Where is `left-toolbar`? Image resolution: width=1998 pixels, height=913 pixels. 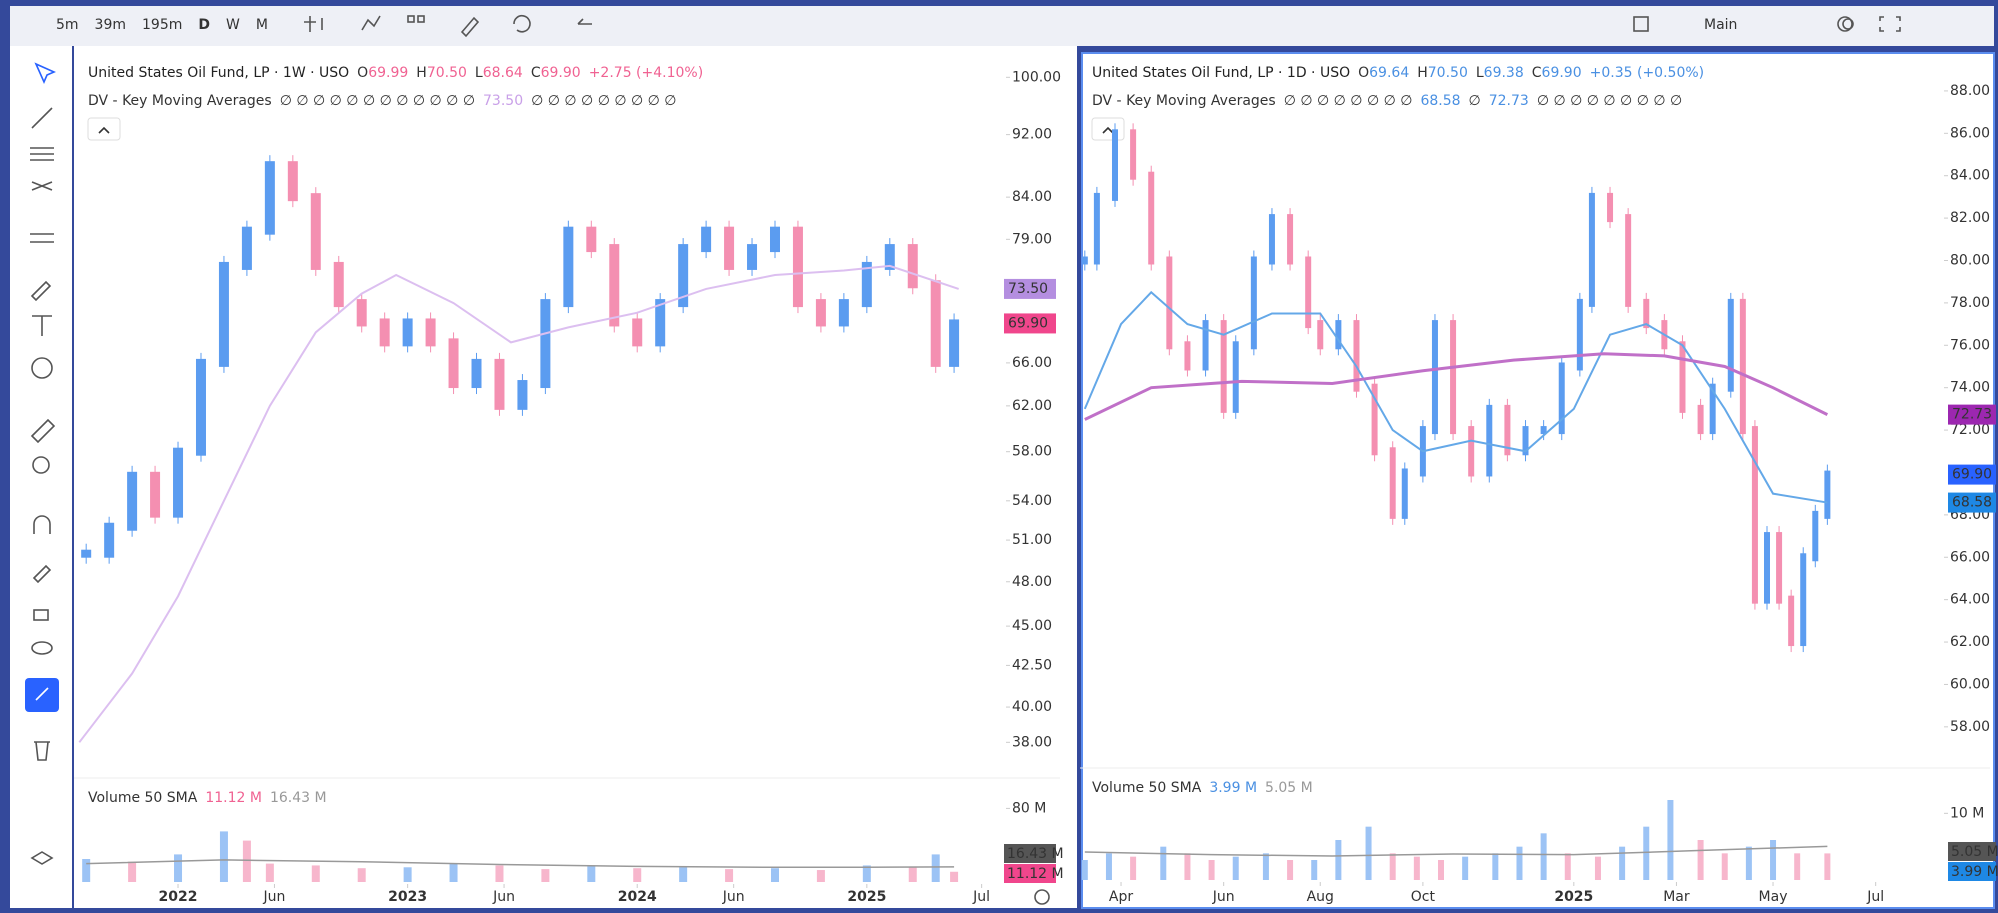
left-toolbar is located at coordinates (41, 477).